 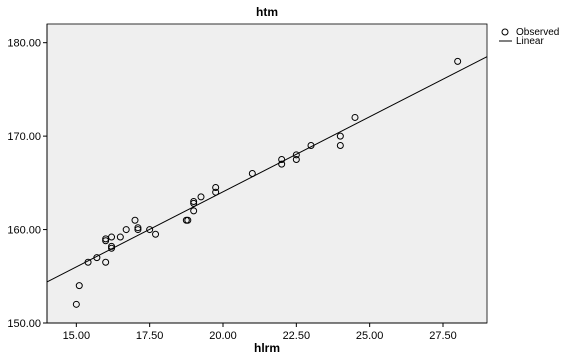 What do you see at coordinates (297, 336) in the screenshot?
I see `x-tick-label: 22.50` at bounding box center [297, 336].